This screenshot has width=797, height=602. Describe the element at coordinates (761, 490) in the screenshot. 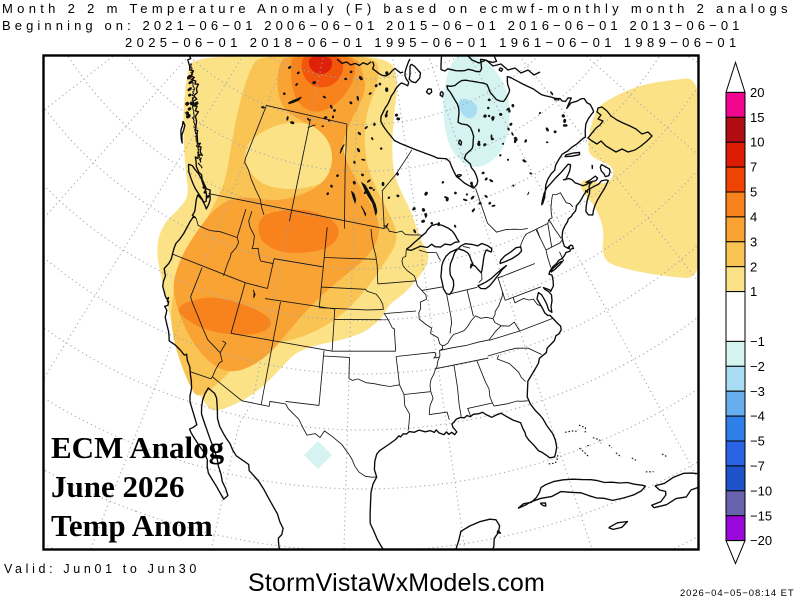

I see `svg-text: −10` at that location.